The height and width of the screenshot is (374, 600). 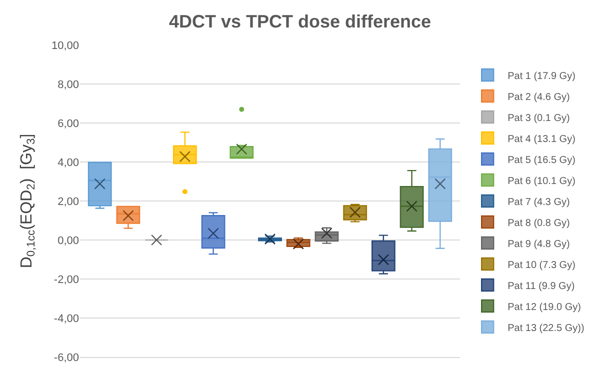 I want to click on legend-label: Pat 6 (10.1 Gy), so click(x=542, y=181).